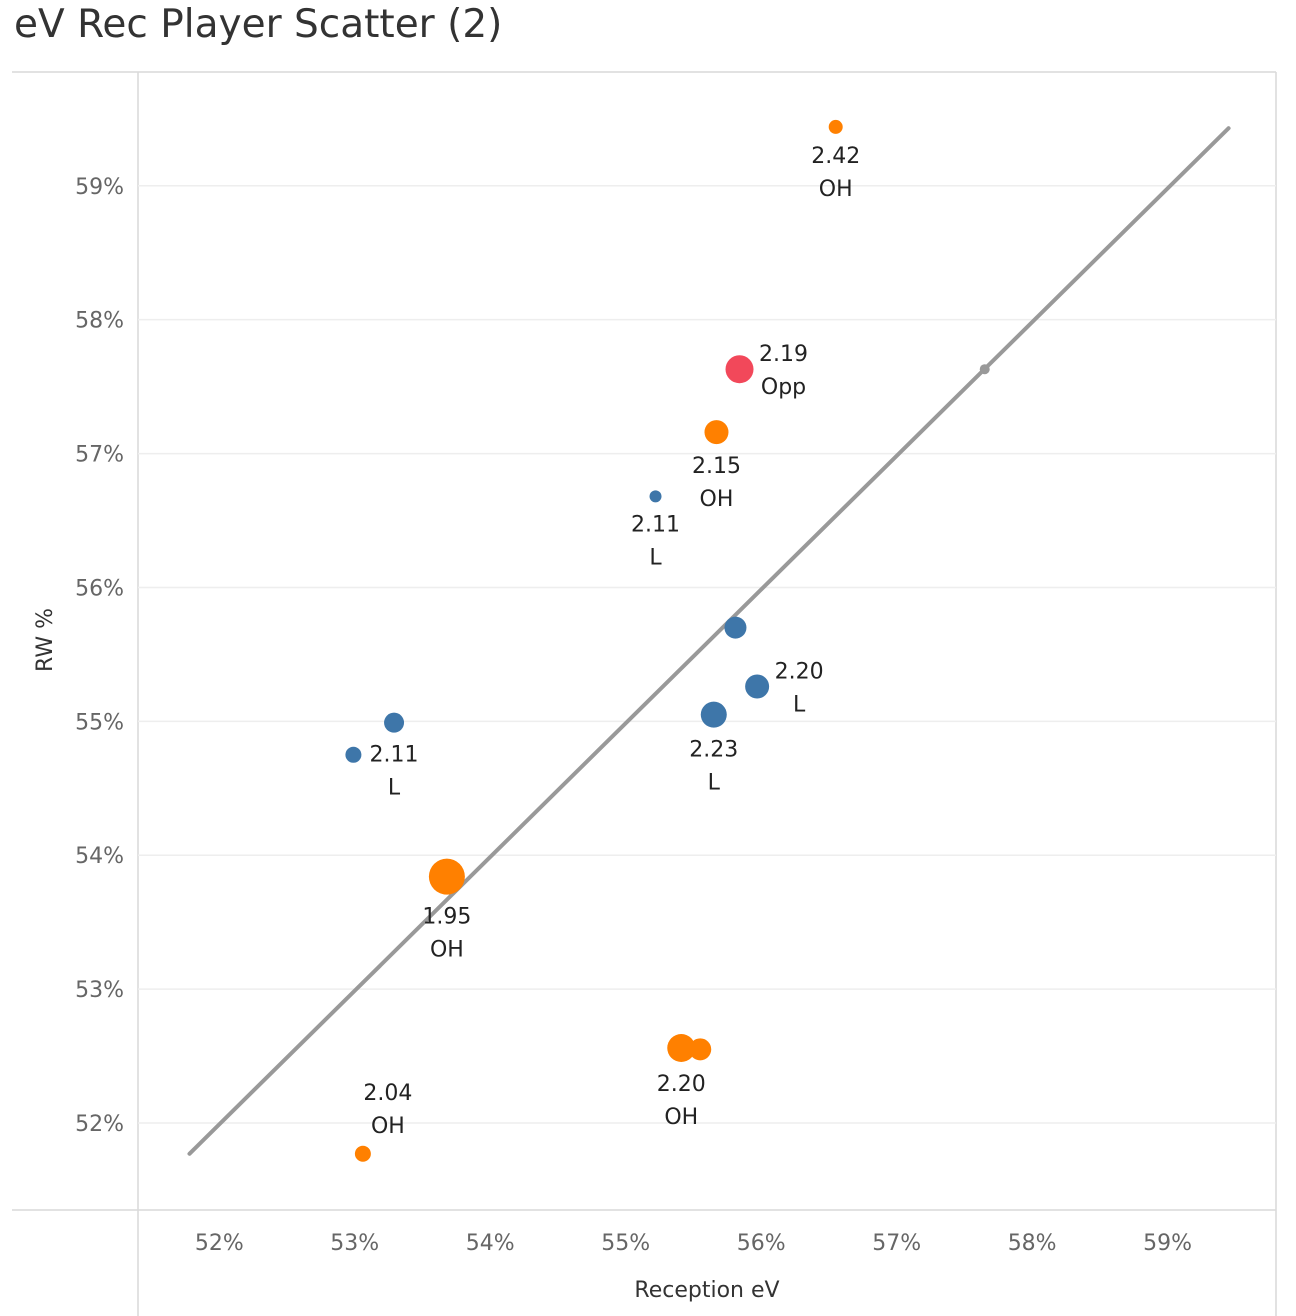  What do you see at coordinates (99, 321) in the screenshot?
I see `y-tick-label: 58%` at bounding box center [99, 321].